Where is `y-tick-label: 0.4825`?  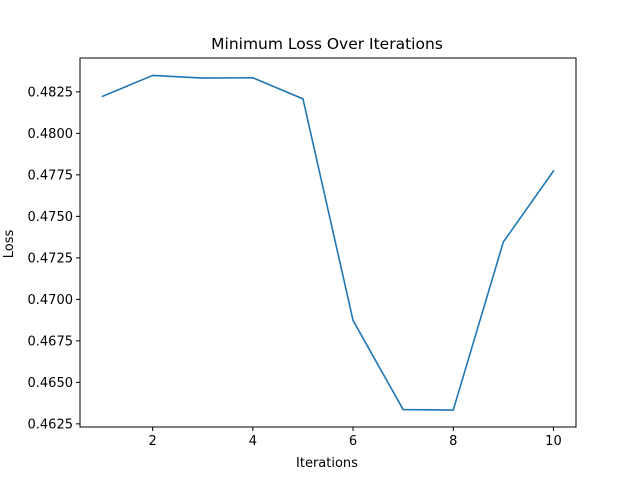
y-tick-label: 0.4825 is located at coordinates (51, 92).